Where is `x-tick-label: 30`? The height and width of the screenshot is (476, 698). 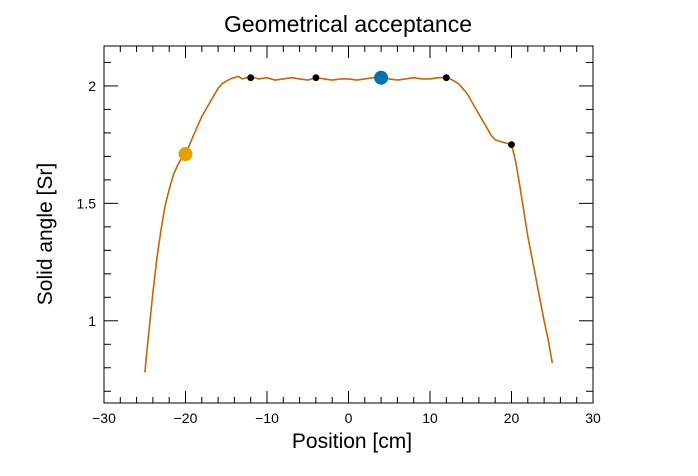
x-tick-label: 30 is located at coordinates (593, 418).